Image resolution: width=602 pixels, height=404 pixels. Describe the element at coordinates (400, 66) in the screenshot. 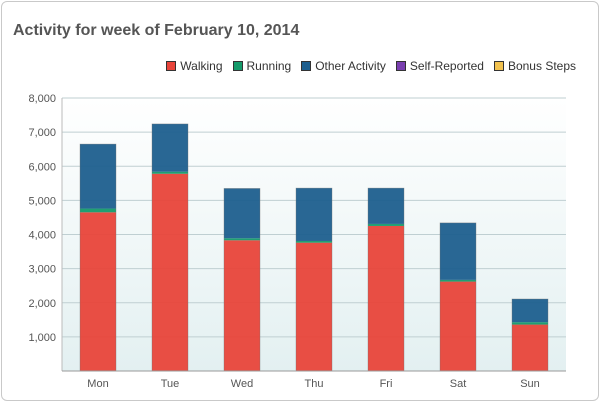

I see `legend-swatch-self-reported` at that location.